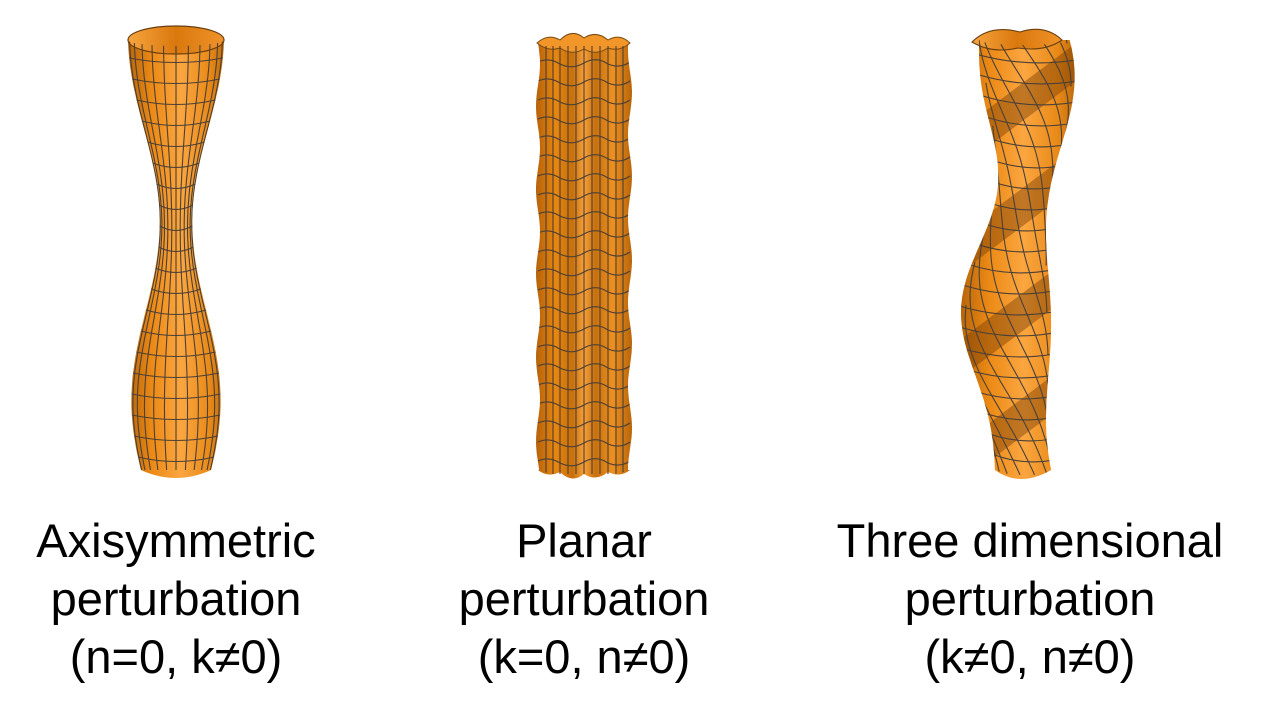  I want to click on caption-planar-line2: perturbation, so click(584, 598).